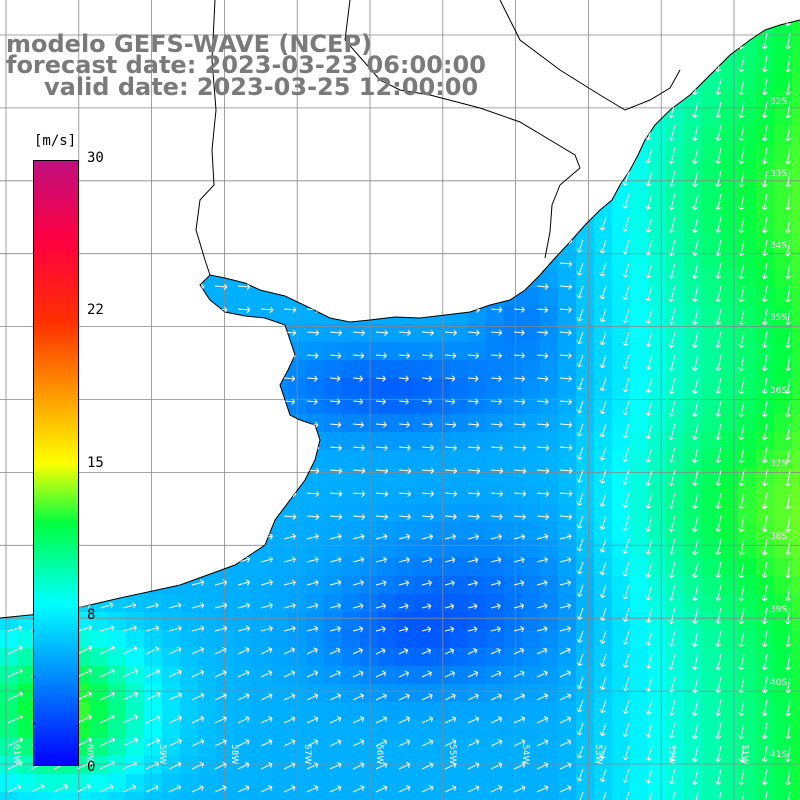  Describe the element at coordinates (56, 463) in the screenshot. I see `colorbar` at that location.